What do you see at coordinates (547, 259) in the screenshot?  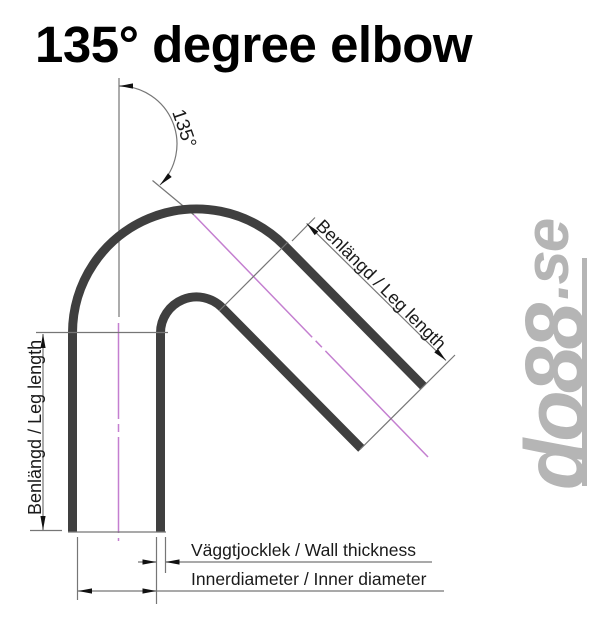 I see `watermark-tld-text: .se` at bounding box center [547, 259].